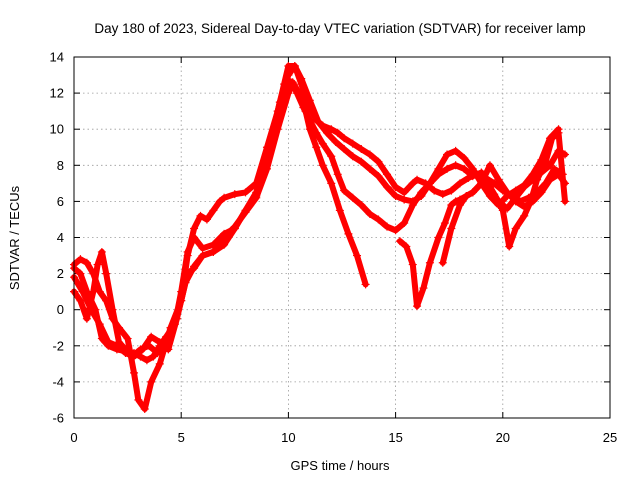 The height and width of the screenshot is (480, 640). I want to click on x-tick-label: 20, so click(503, 437).